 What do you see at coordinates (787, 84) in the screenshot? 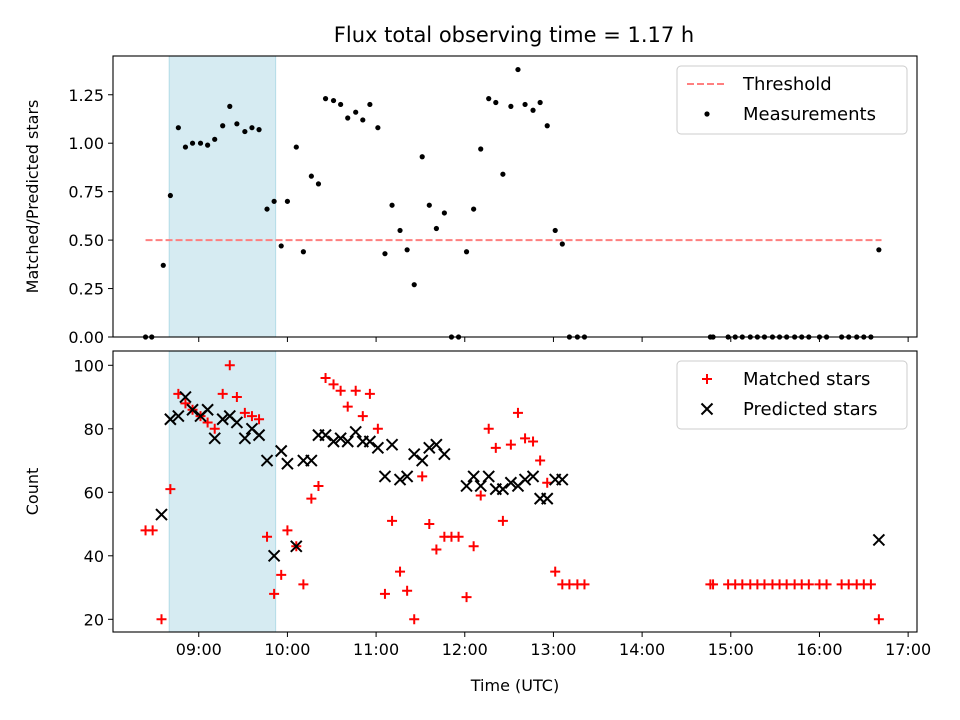
I see `legend-label: Threshold` at bounding box center [787, 84].